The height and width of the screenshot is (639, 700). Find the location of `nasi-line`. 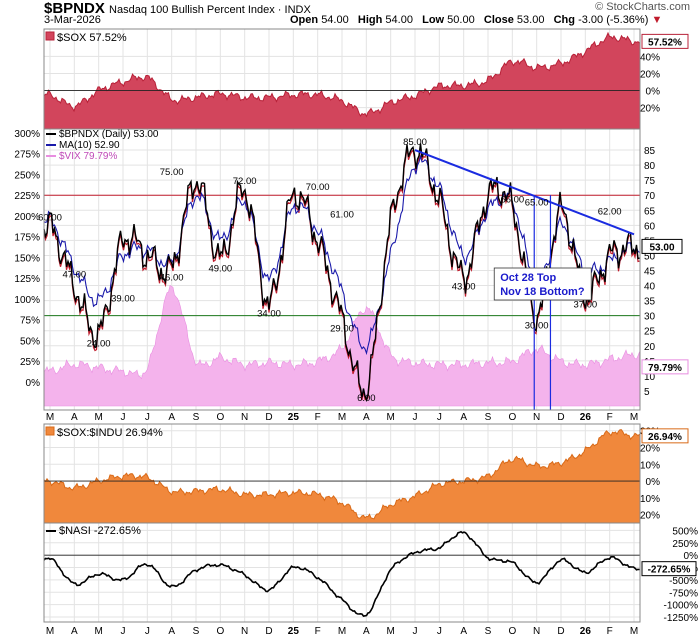

nasi-line is located at coordinates (341, 573).